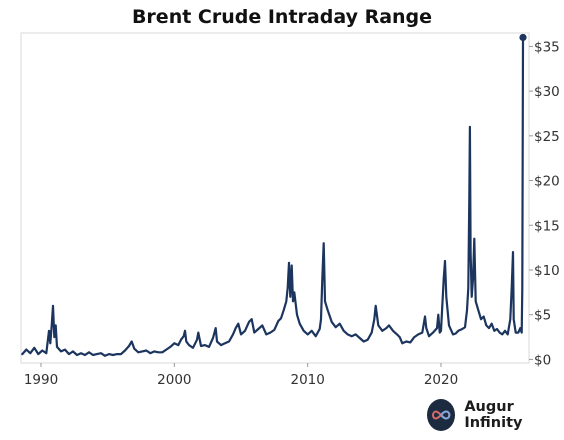  I want to click on y-tick-label: $15, so click(547, 226).